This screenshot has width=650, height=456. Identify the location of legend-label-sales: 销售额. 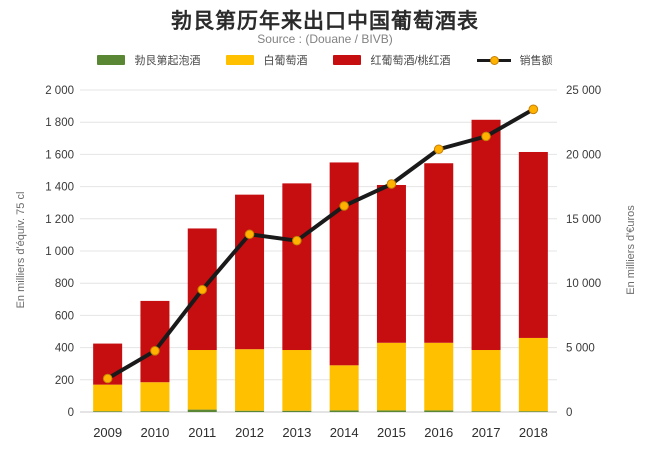
(536, 61).